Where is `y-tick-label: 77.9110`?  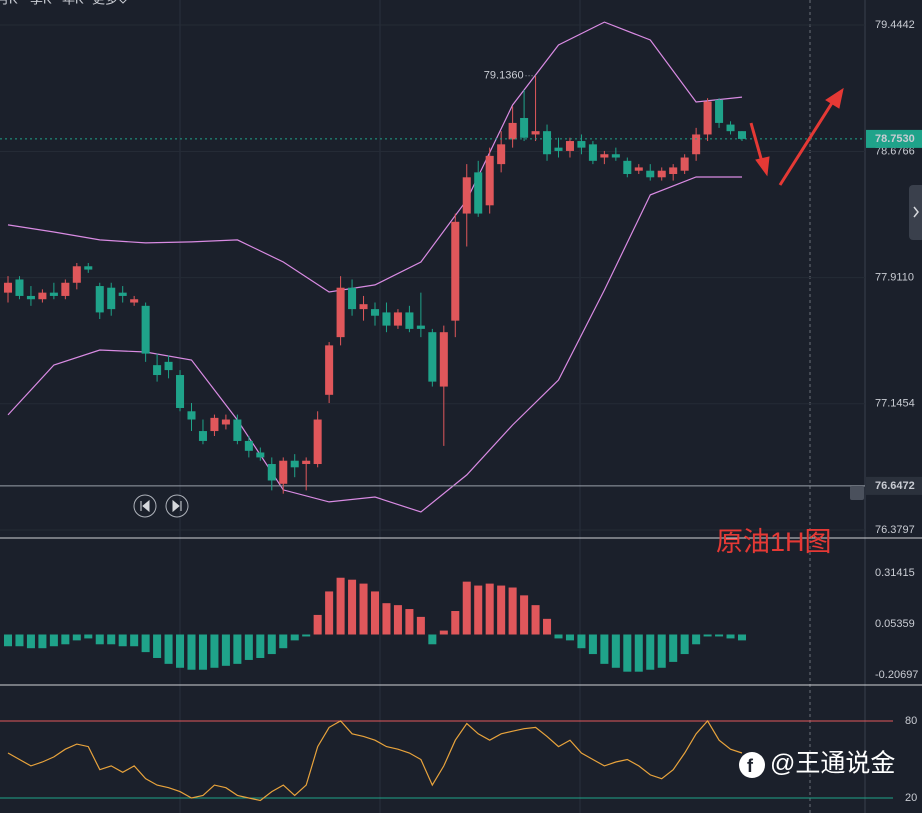
y-tick-label: 77.9110 is located at coordinates (894, 278).